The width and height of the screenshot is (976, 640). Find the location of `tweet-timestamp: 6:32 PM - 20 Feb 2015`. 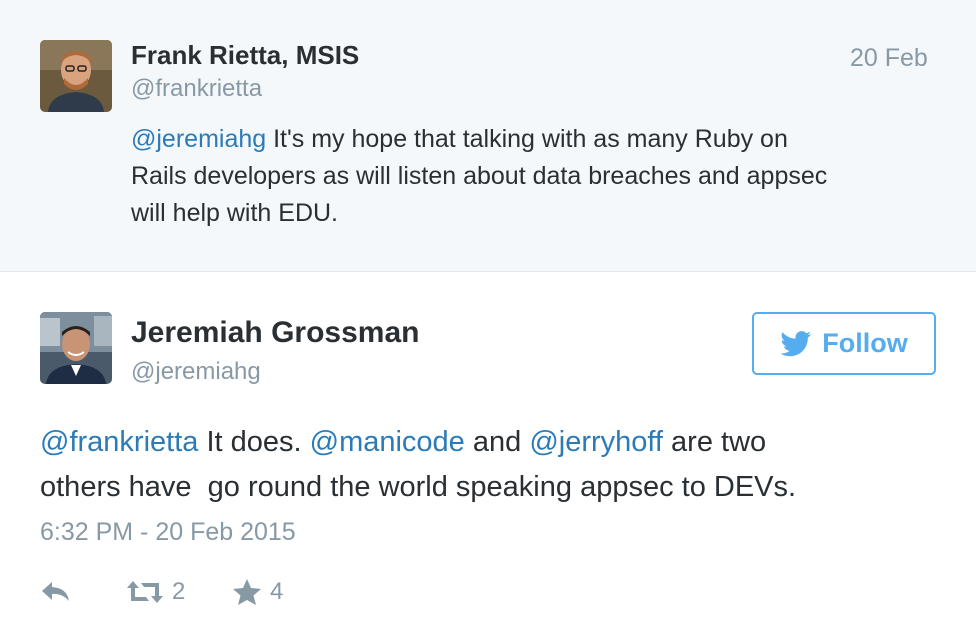

tweet-timestamp: 6:32 PM - 20 Feb 2015 is located at coordinates (168, 532).